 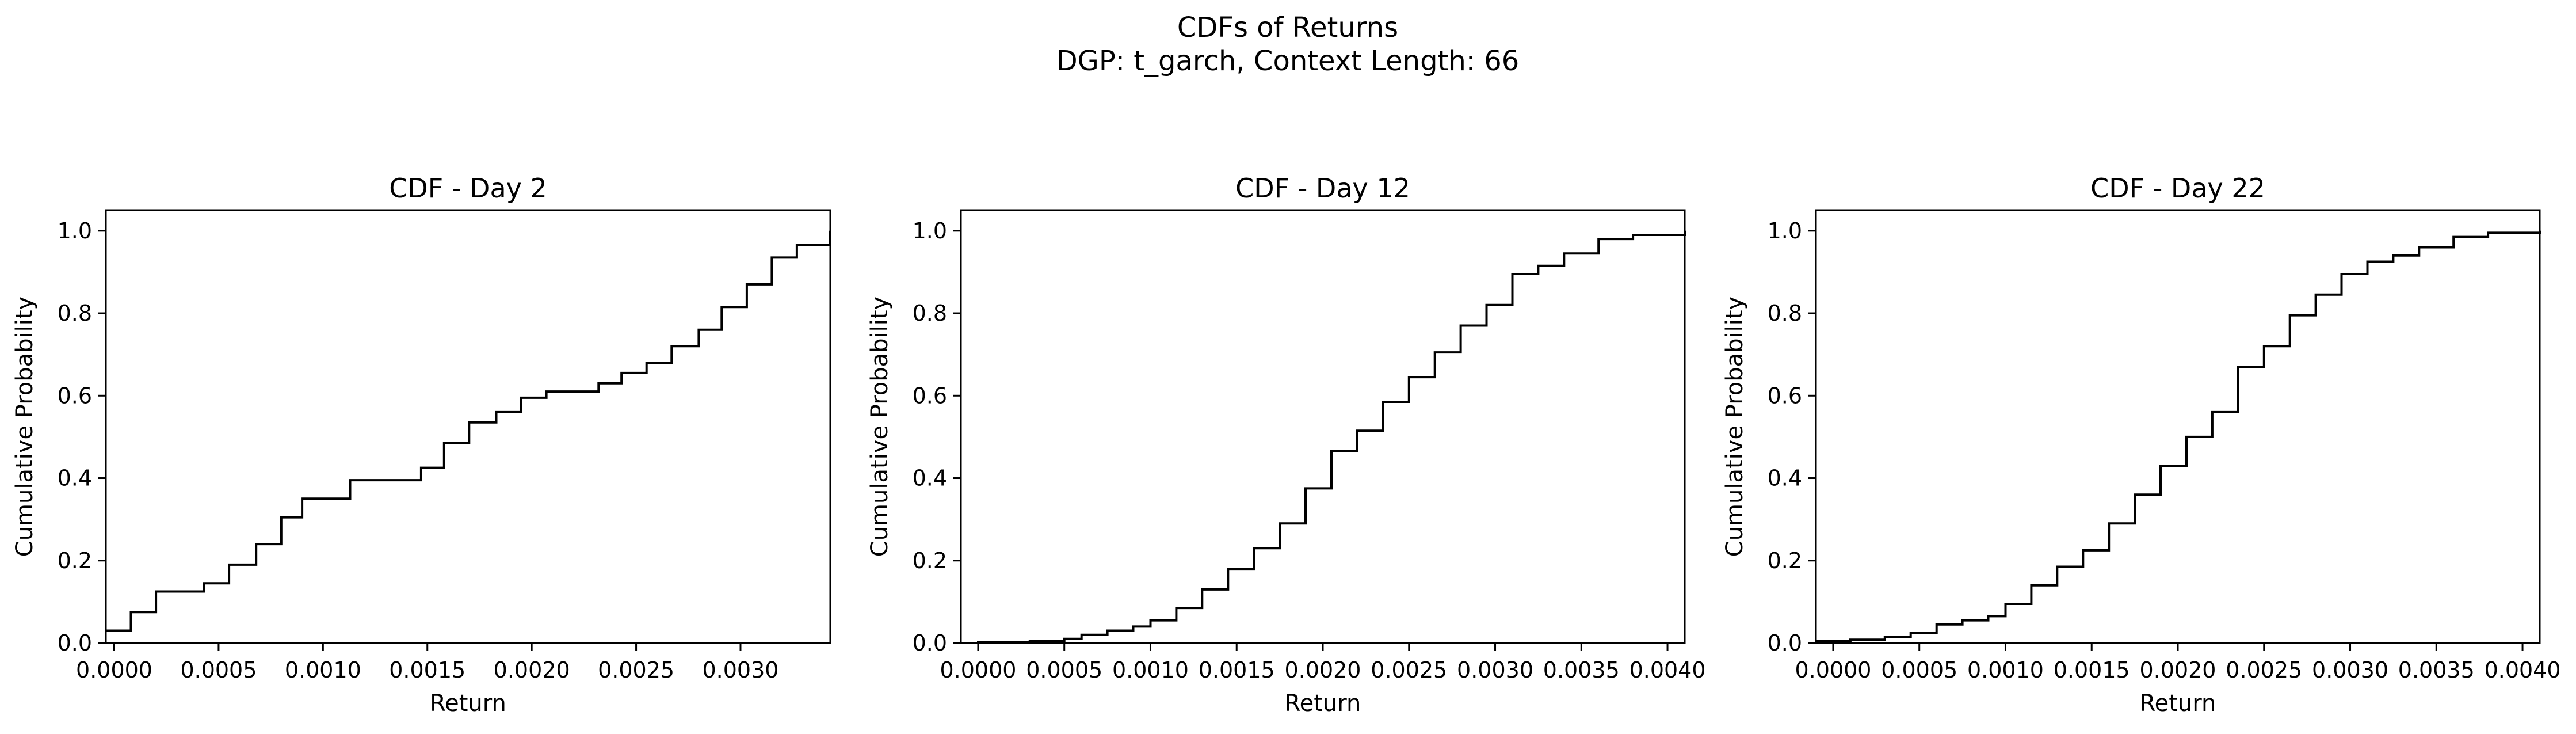 What do you see at coordinates (1322, 188) in the screenshot?
I see `chart-title: CDF - Day 12` at bounding box center [1322, 188].